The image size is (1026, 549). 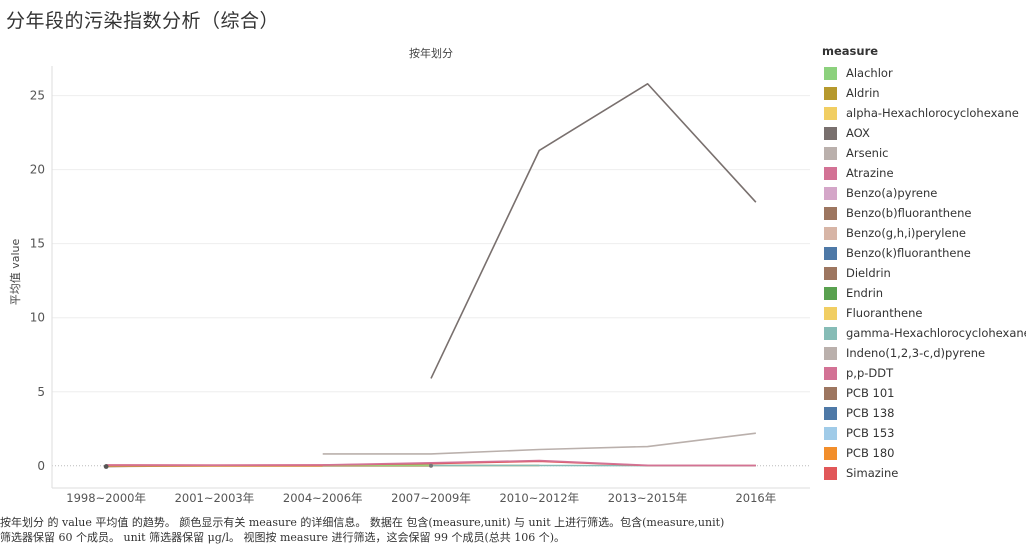 I want to click on x-tick-label: 2007~2009年, so click(x=431, y=498).